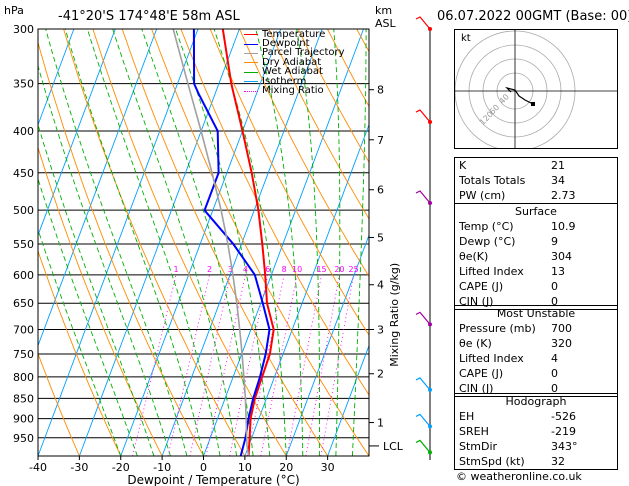 The image size is (629, 486). What do you see at coordinates (380, 190) in the screenshot?
I see `km-tick-label: 6` at bounding box center [380, 190].